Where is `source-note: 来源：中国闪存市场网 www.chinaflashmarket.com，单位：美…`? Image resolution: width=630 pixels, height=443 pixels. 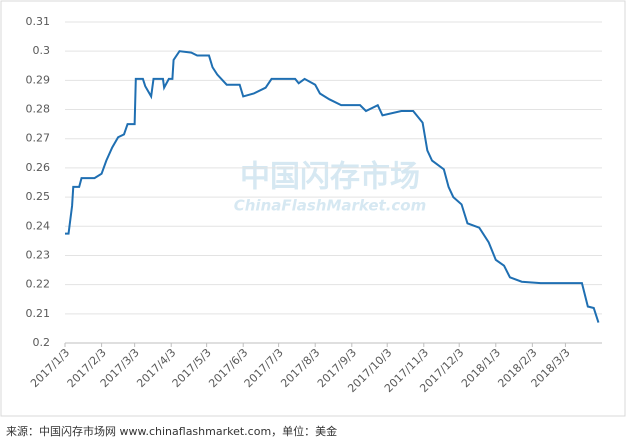 source-note: 来源：中国闪存市场网 www.chinaflashmarket.com，单位：美… is located at coordinates (171, 431).